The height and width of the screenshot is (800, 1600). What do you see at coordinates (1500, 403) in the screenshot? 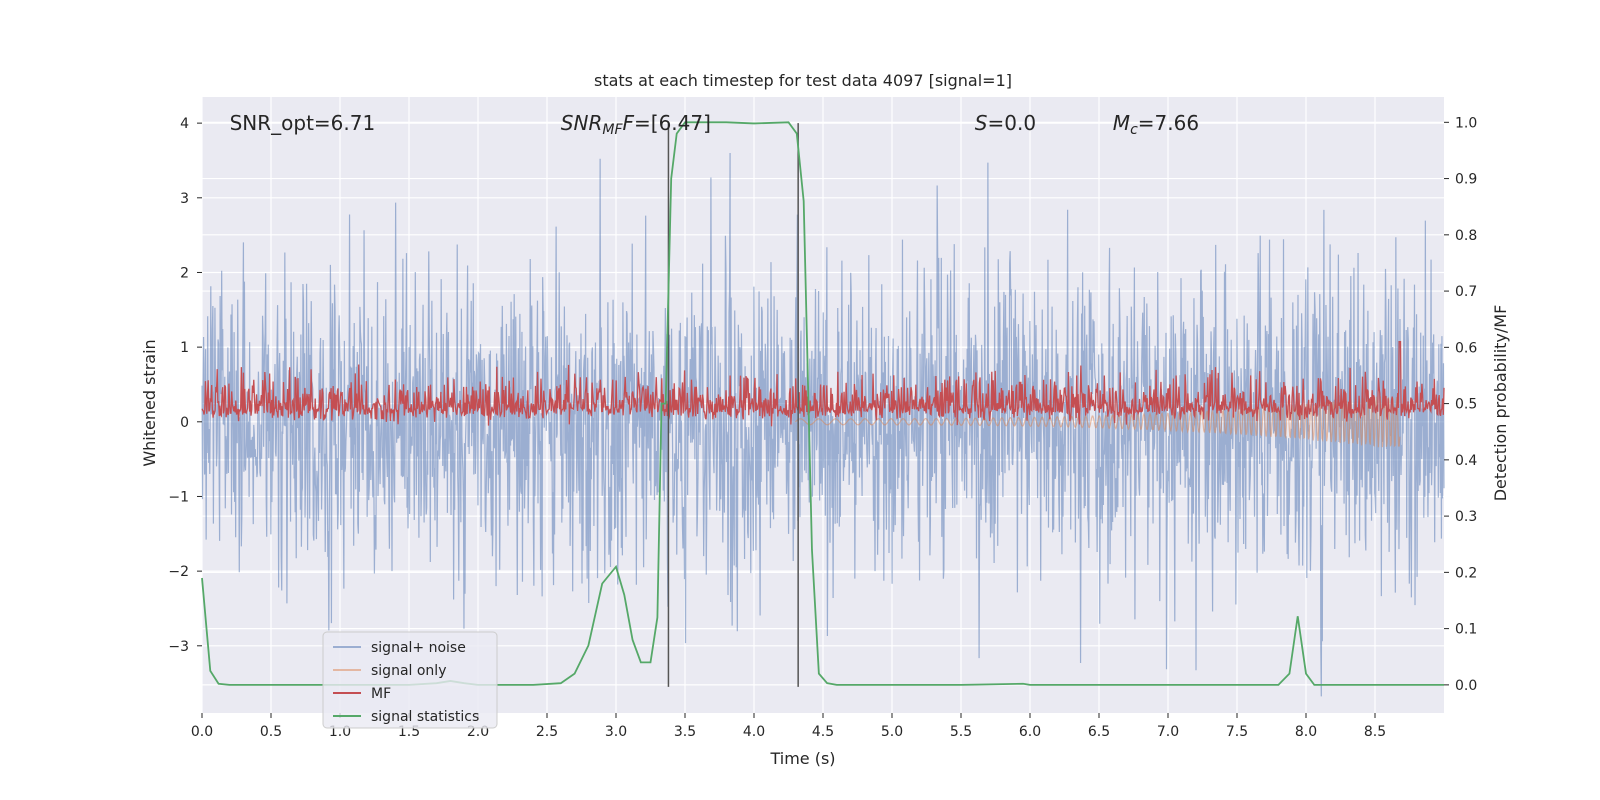
I see `y-right-axis-label: Detection probability/MF` at bounding box center [1500, 403].